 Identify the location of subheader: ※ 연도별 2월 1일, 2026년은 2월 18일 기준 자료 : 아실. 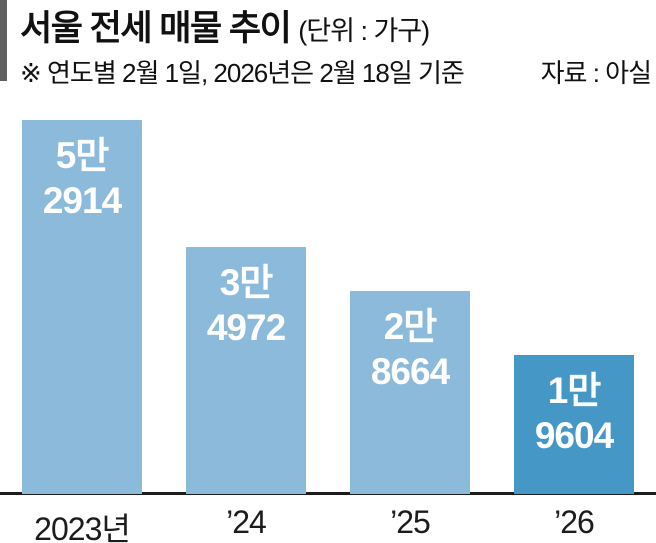
(336, 71).